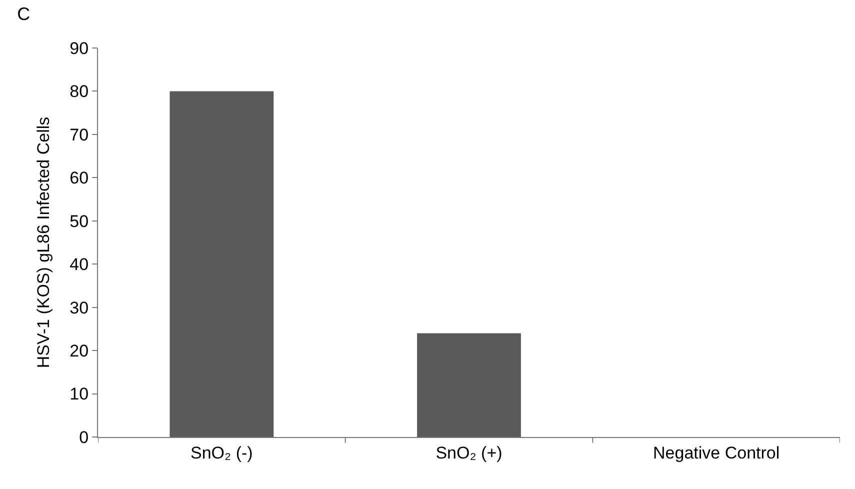  I want to click on y-tick-label: 0, so click(84, 437).